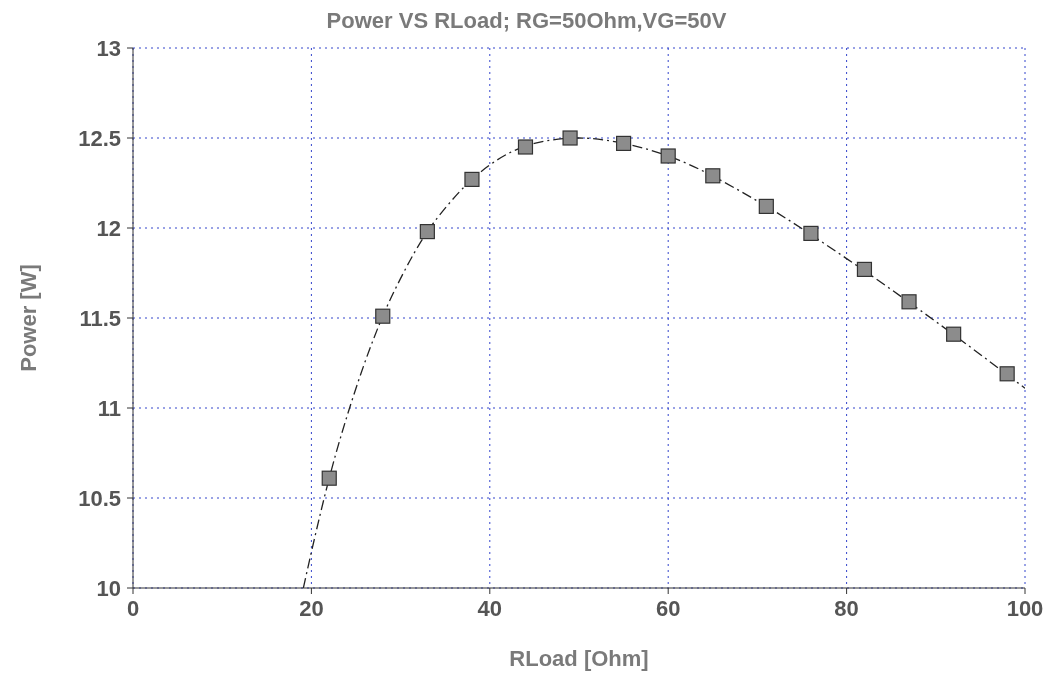 This screenshot has width=1053, height=688. What do you see at coordinates (311, 608) in the screenshot?
I see `x-tick-label: 20` at bounding box center [311, 608].